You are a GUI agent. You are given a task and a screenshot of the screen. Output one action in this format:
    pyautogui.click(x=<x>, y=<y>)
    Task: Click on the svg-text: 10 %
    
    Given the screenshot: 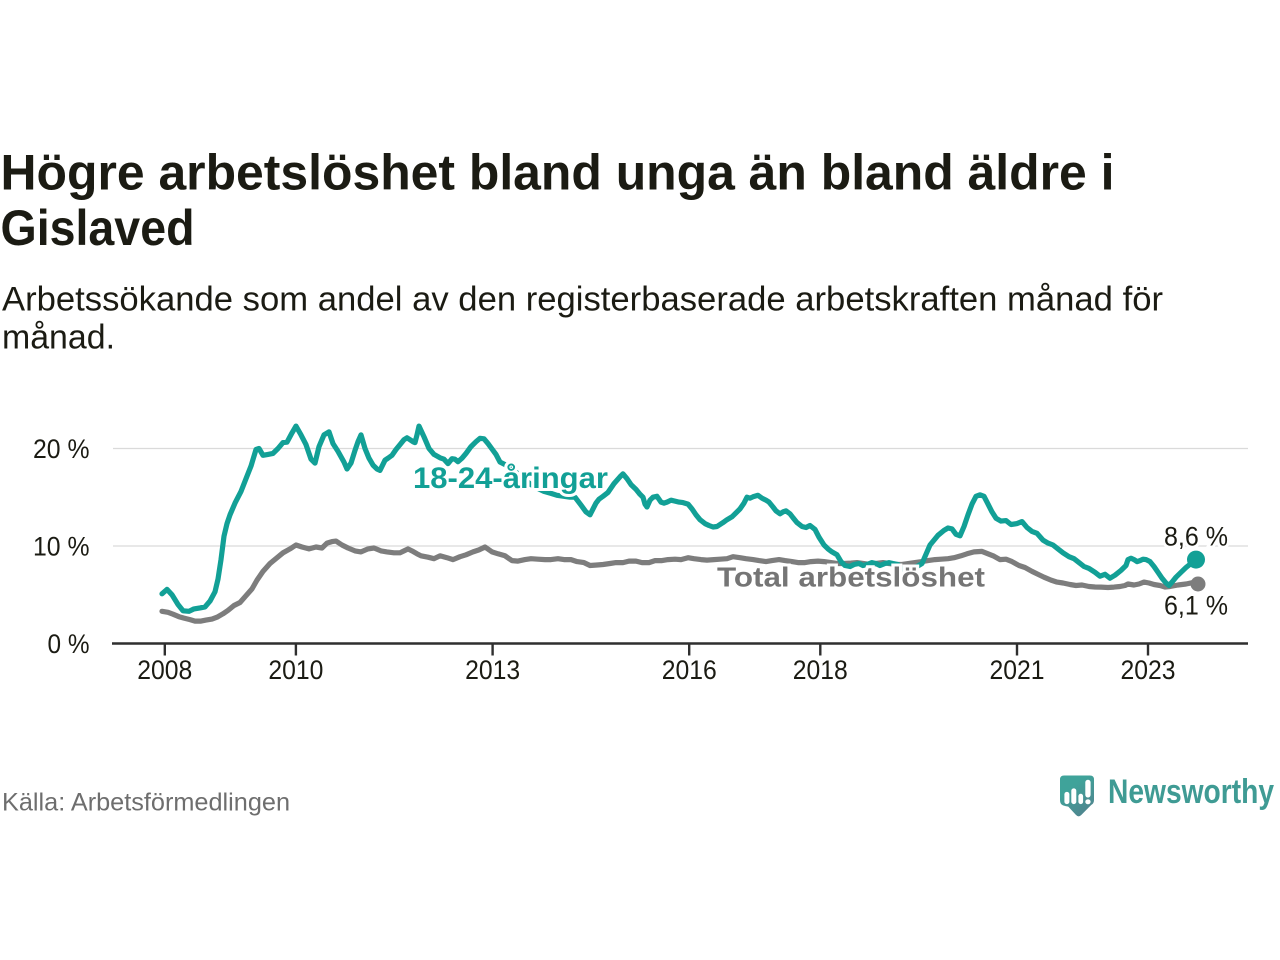 What is the action you would take?
    pyautogui.click(x=61, y=547)
    